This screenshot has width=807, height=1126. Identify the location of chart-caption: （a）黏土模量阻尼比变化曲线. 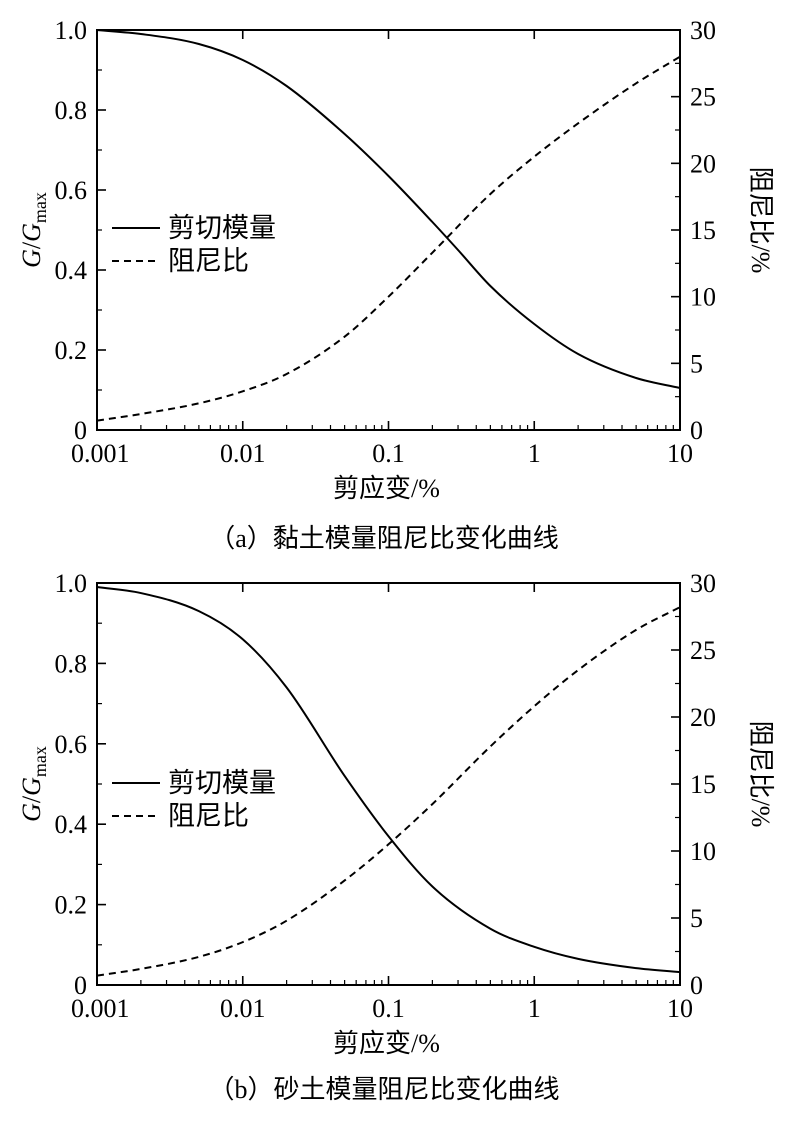
(384, 538).